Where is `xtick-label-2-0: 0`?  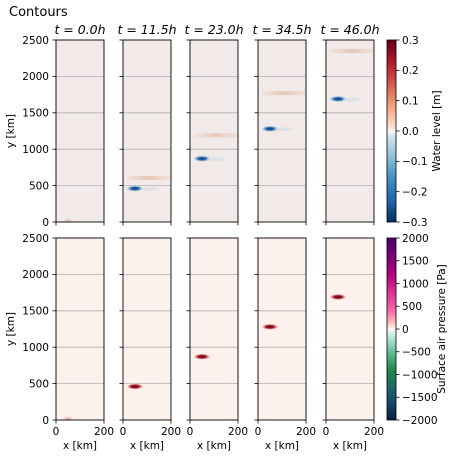 xtick-label-2-0: 0 is located at coordinates (190, 432).